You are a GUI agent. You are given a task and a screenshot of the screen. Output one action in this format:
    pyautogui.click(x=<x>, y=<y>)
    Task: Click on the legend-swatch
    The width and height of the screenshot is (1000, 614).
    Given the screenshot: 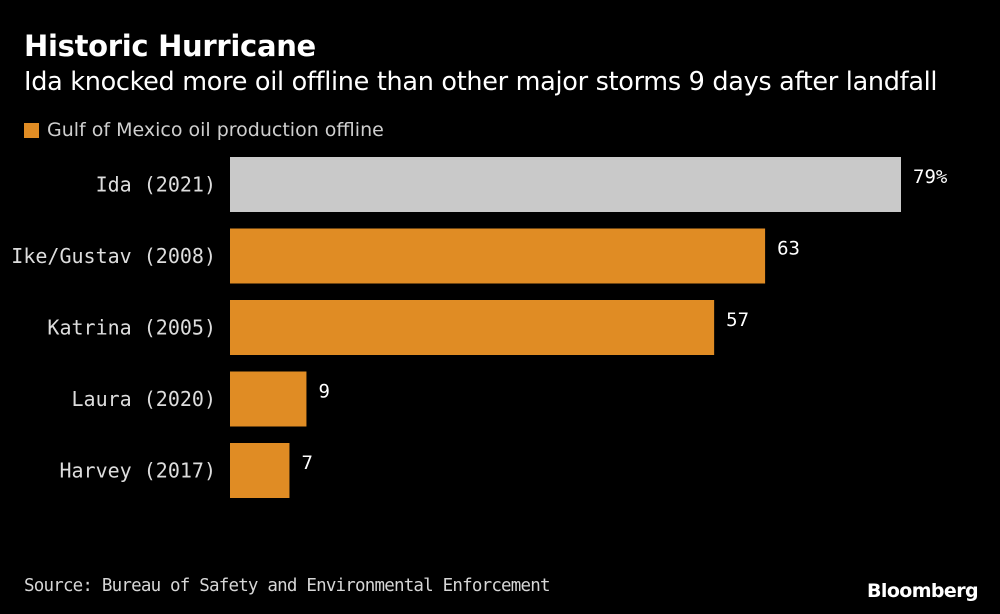 What is the action you would take?
    pyautogui.click(x=31, y=130)
    